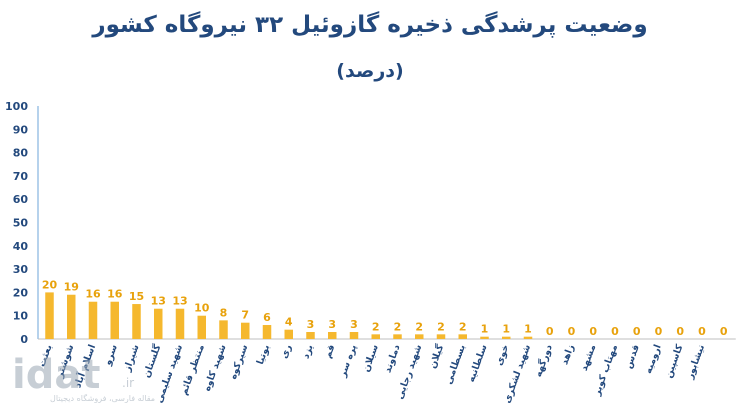  What do you see at coordinates (329, 351) in the screenshot?
I see `category-label: قم` at bounding box center [329, 351].